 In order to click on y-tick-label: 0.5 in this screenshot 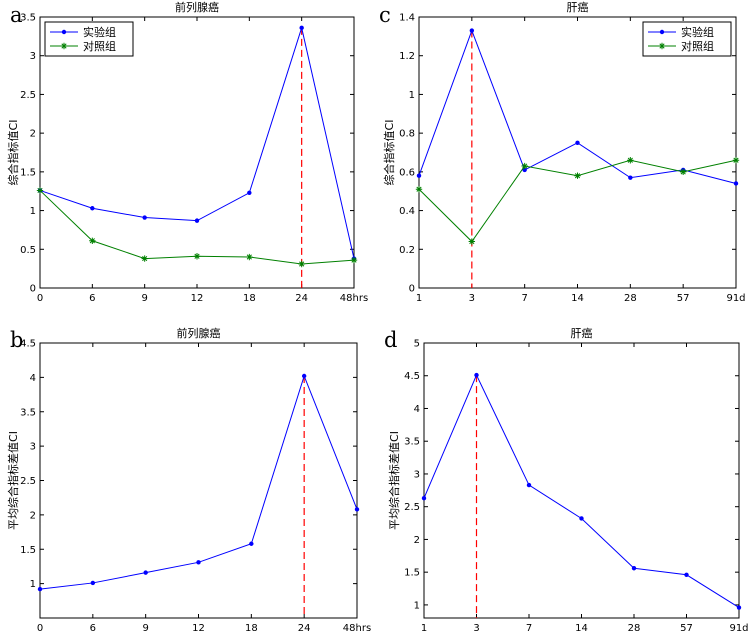, I will do `click(28, 250)`.